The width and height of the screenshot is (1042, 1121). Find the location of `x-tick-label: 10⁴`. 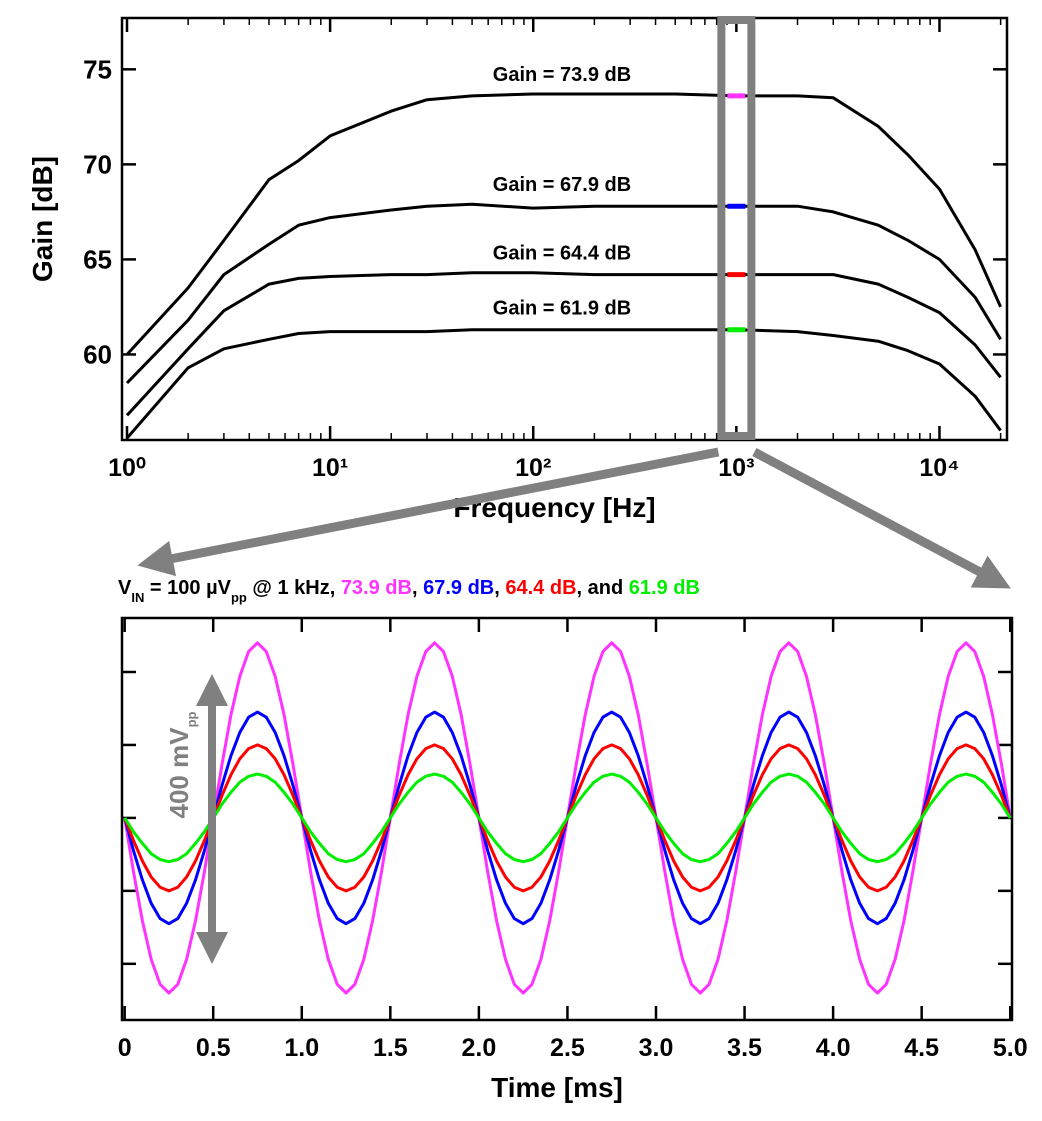

x-tick-label: 10⁴ is located at coordinates (939, 468).